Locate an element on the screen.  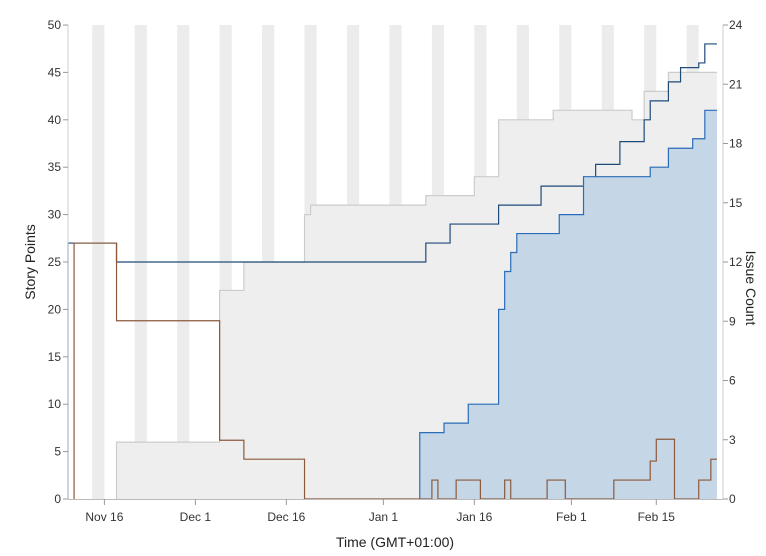
right-tick-label: 12 is located at coordinates (736, 262).